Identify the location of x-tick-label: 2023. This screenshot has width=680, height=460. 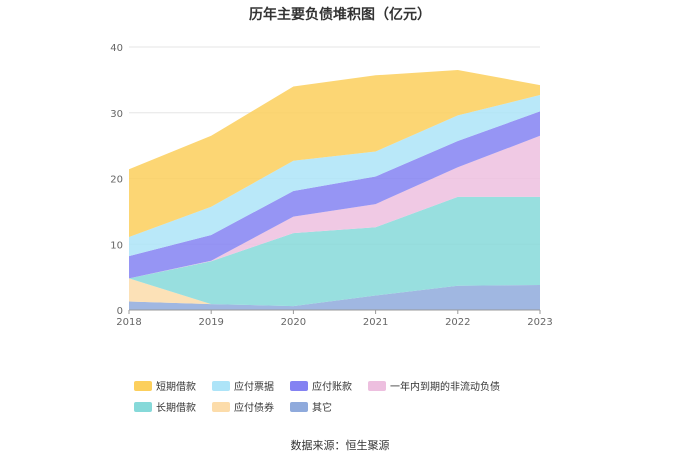
(539, 322).